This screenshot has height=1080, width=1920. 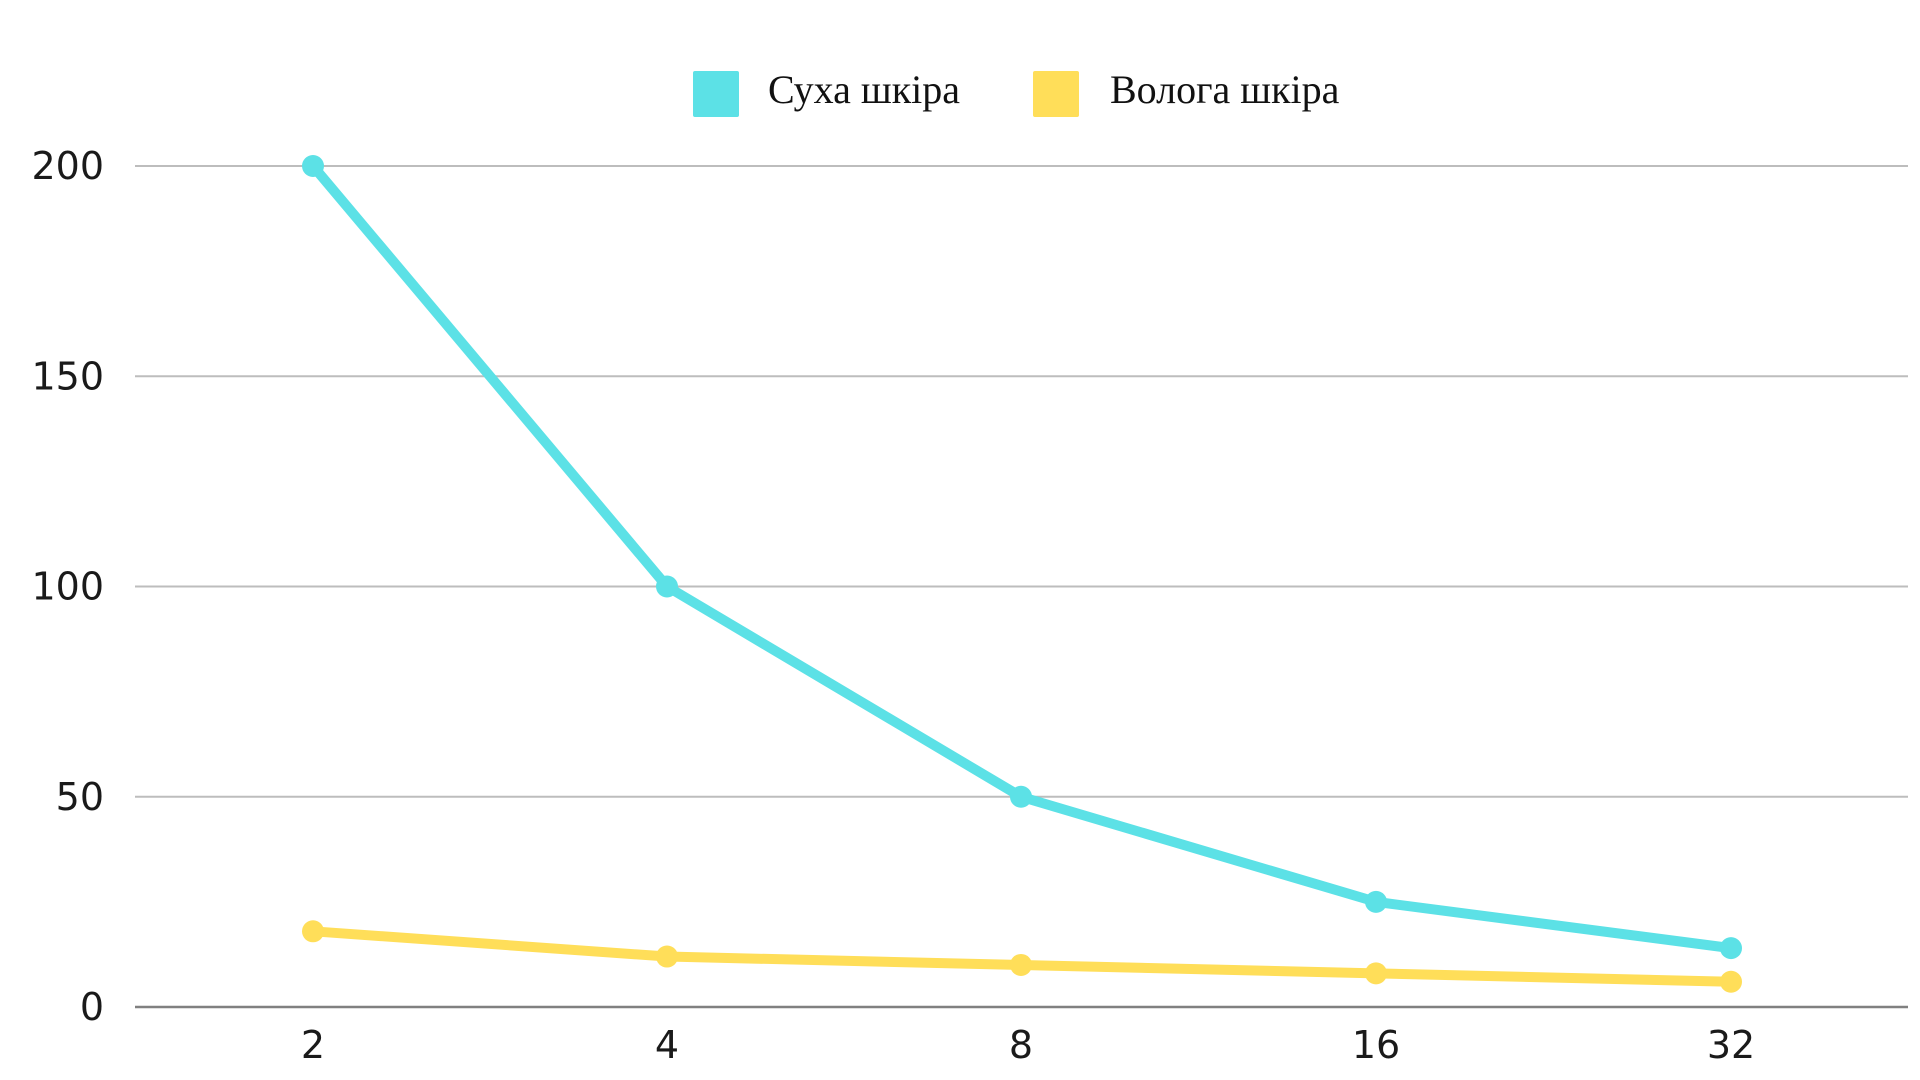 I want to click on legend: Суха шкіра Волога шкіра, so click(x=1016, y=92).